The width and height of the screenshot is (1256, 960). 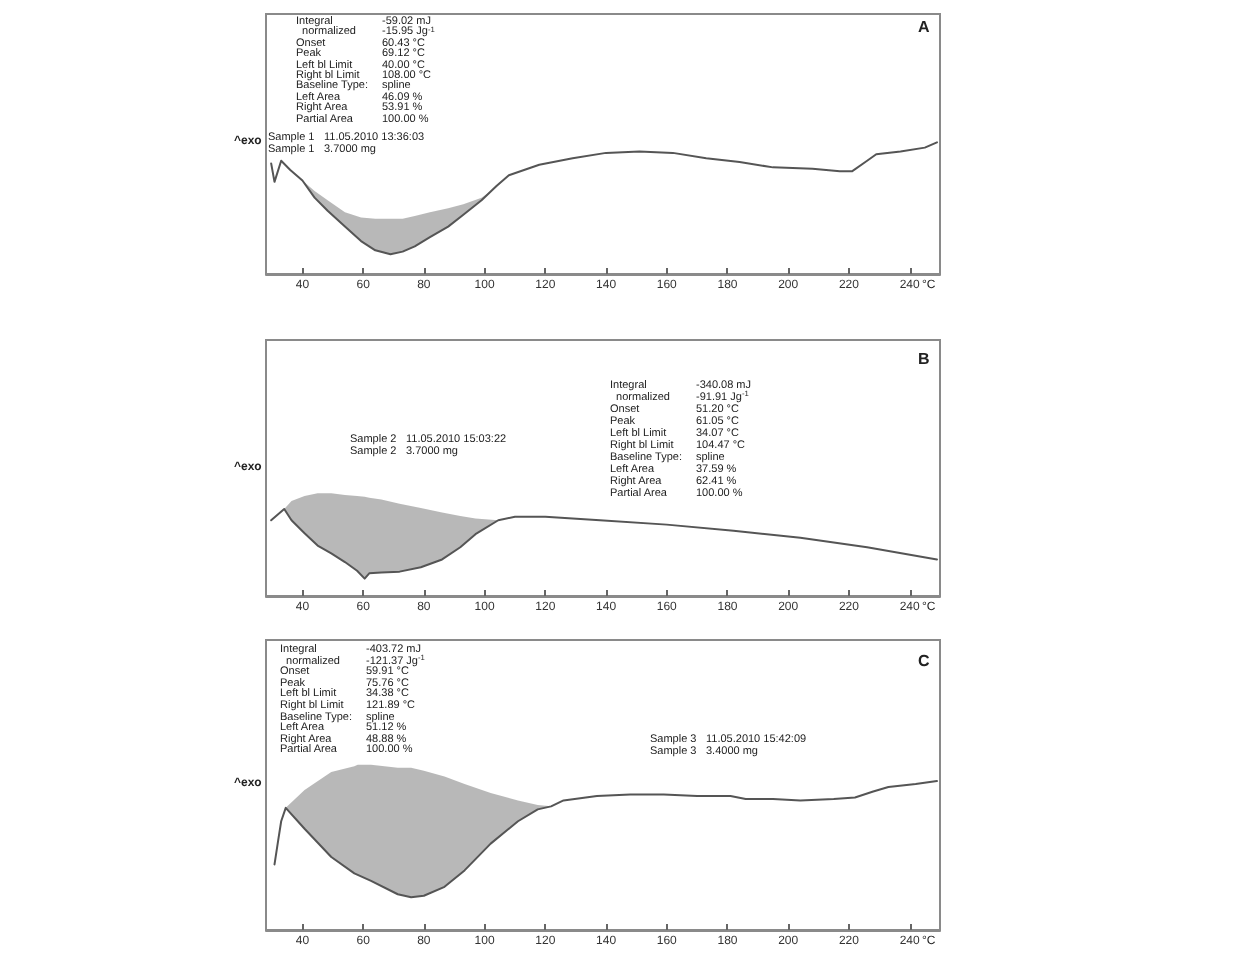 I want to click on chart-title: C, so click(x=924, y=661).